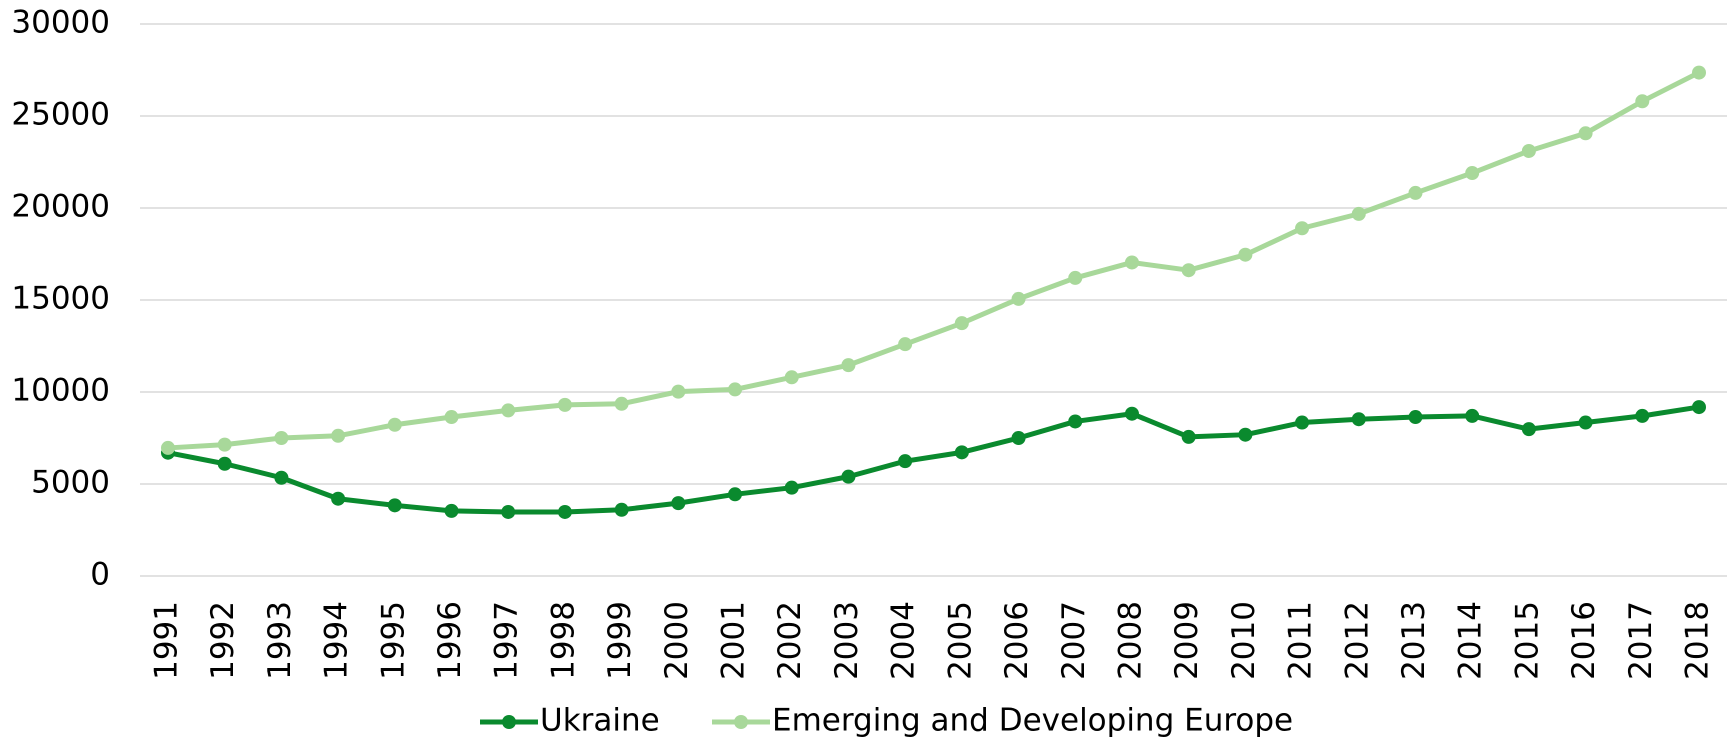 This screenshot has height=743, width=1729. What do you see at coordinates (1017, 640) in the screenshot?
I see `x-tick-label: 2006` at bounding box center [1017, 640].